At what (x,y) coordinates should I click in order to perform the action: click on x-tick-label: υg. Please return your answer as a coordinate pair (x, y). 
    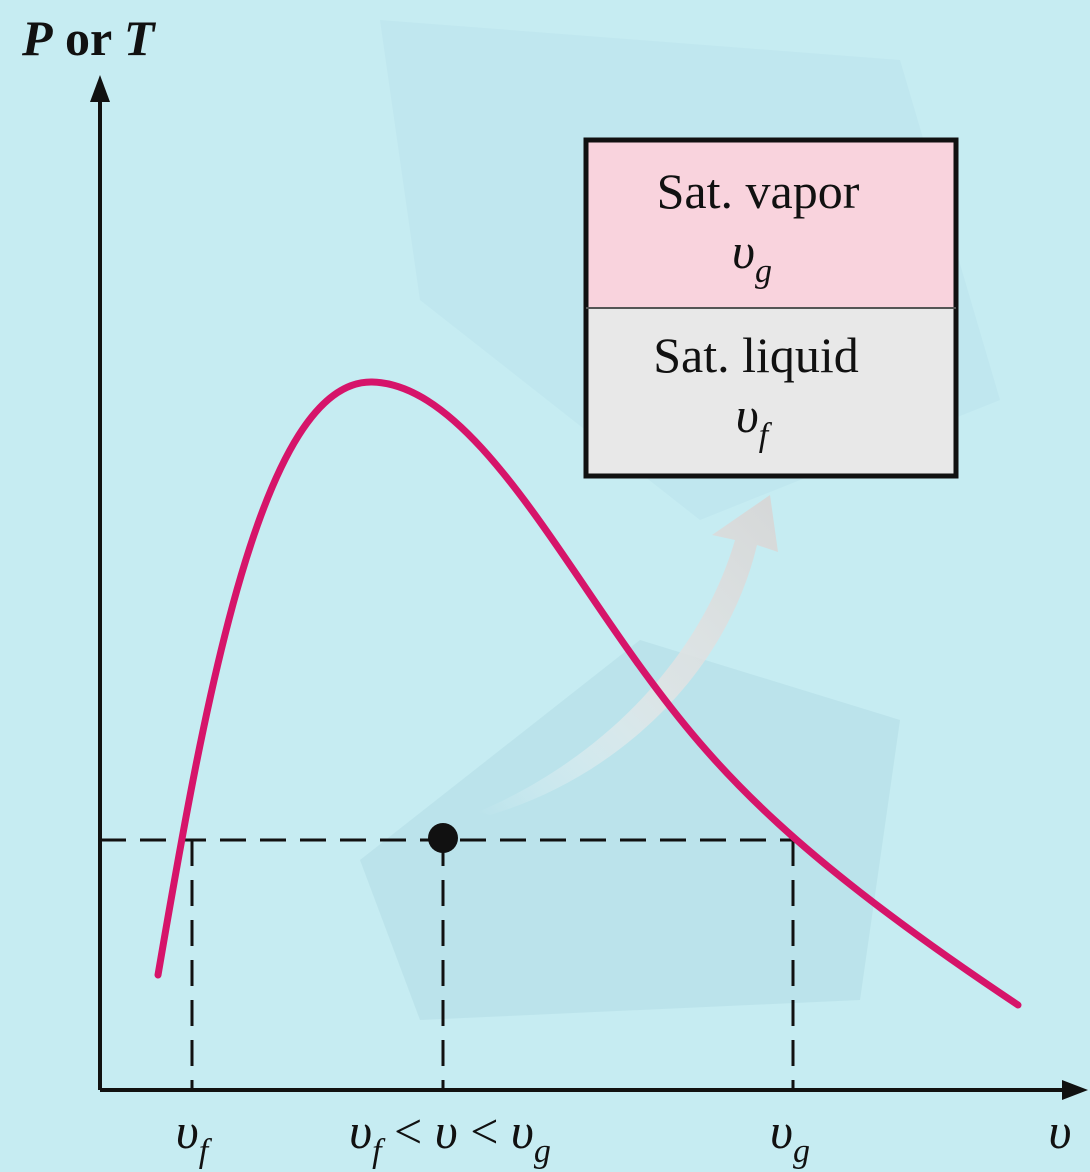
    Looking at the image, I should click on (790, 1136).